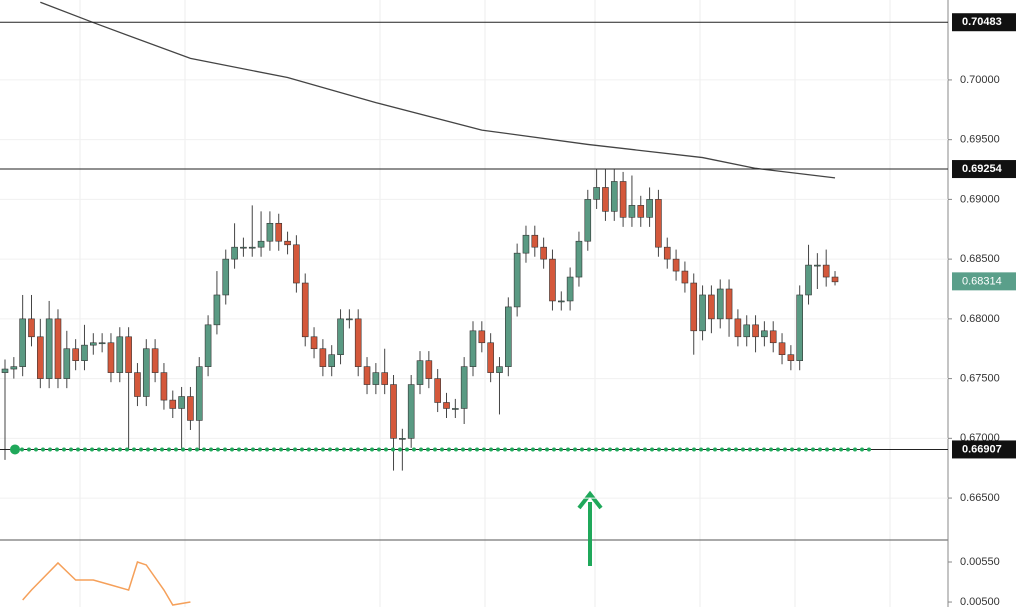  Describe the element at coordinates (980, 199) in the screenshot. I see `y-tick-label: 0.69000` at that location.